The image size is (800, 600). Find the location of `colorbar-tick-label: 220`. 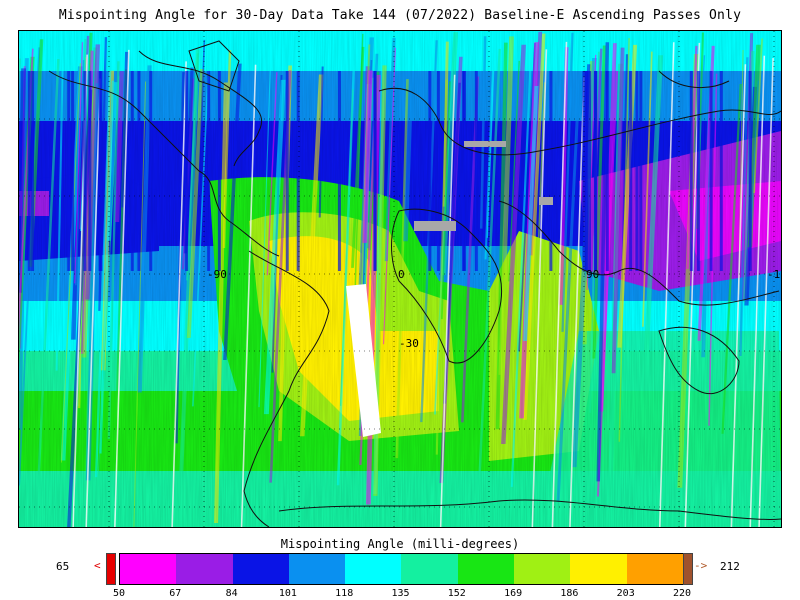

colorbar-tick-label: 220 is located at coordinates (682, 593).